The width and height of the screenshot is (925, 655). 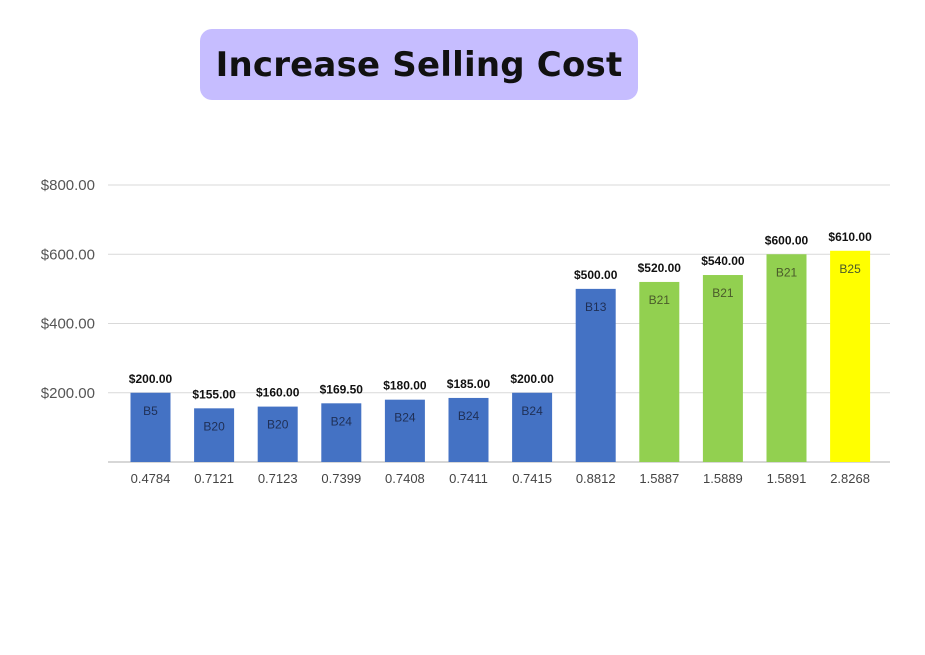 What do you see at coordinates (68, 393) in the screenshot?
I see `y-tick-label: $200.00` at bounding box center [68, 393].